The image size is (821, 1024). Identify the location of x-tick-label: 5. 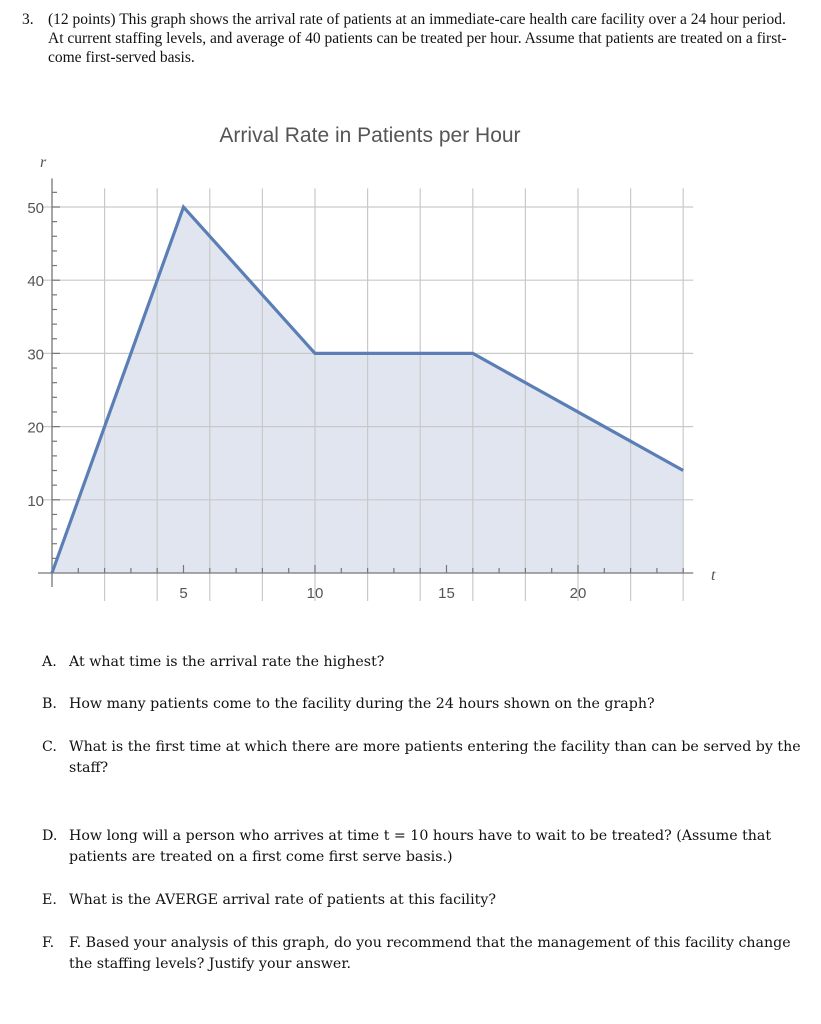
(183, 593).